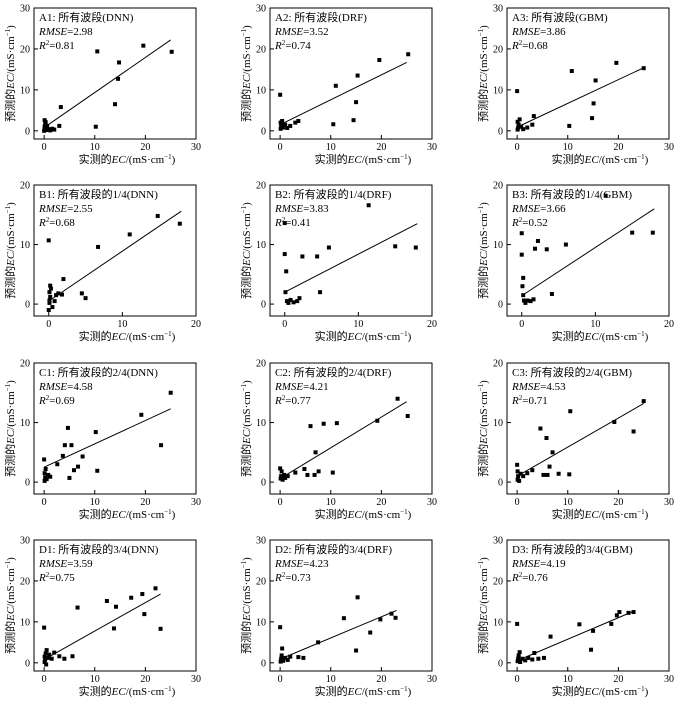 This screenshot has width=700, height=712. I want to click on r2-value: 0.69, so click(65, 401).